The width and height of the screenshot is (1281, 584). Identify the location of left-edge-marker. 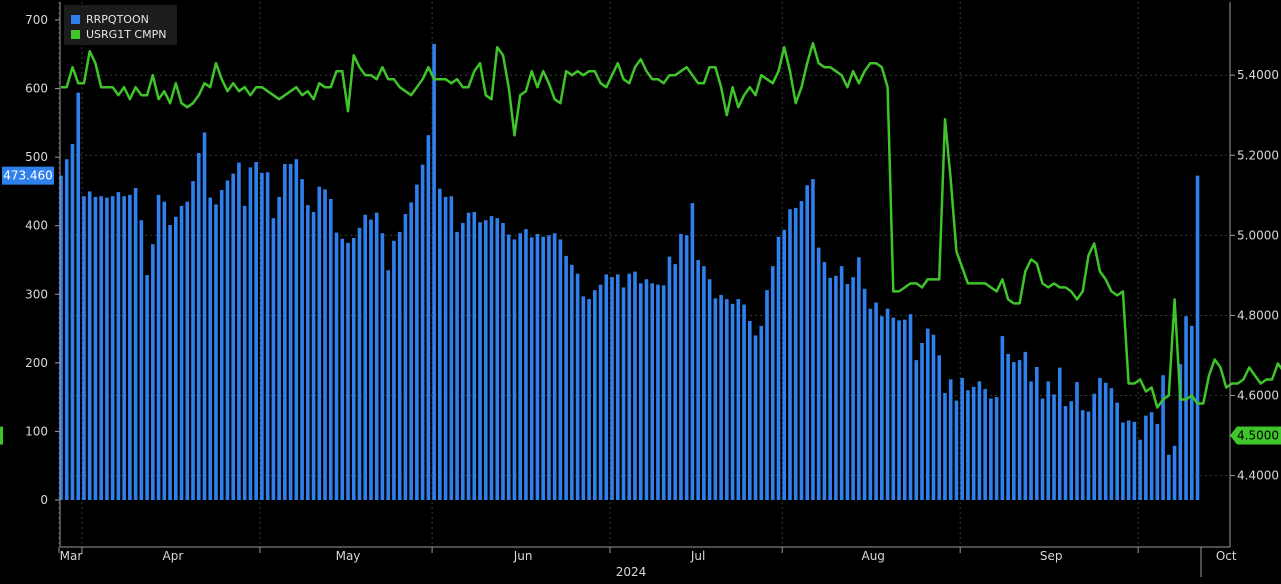
(1, 435).